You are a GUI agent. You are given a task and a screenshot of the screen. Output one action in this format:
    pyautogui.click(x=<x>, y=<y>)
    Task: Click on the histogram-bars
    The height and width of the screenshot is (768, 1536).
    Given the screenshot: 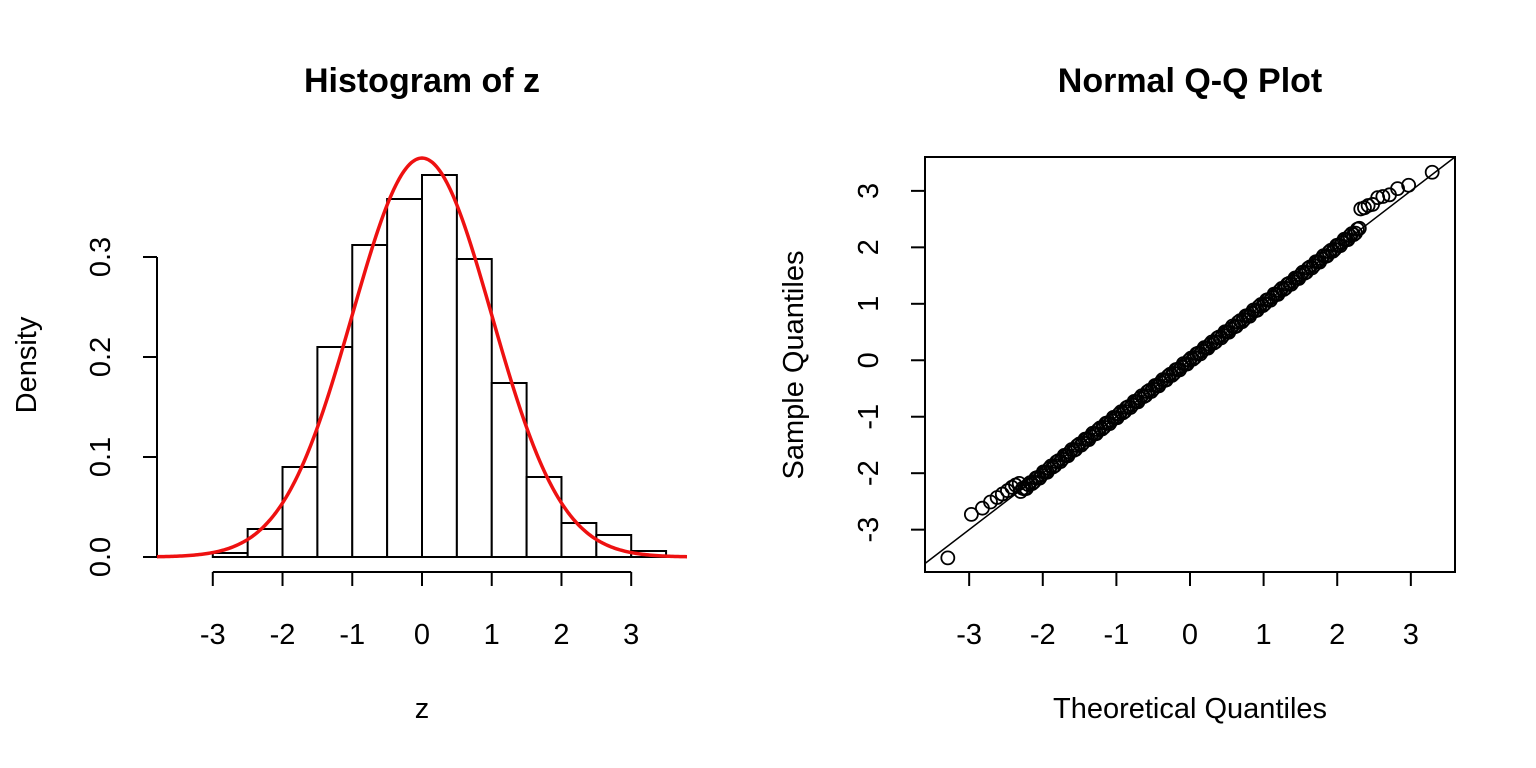 What is the action you would take?
    pyautogui.click(x=439, y=366)
    